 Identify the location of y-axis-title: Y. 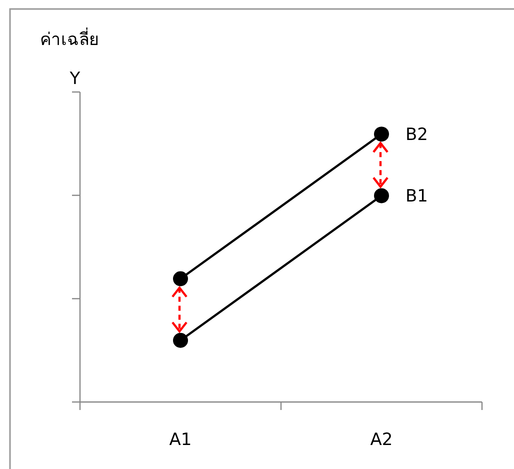
(74, 79).